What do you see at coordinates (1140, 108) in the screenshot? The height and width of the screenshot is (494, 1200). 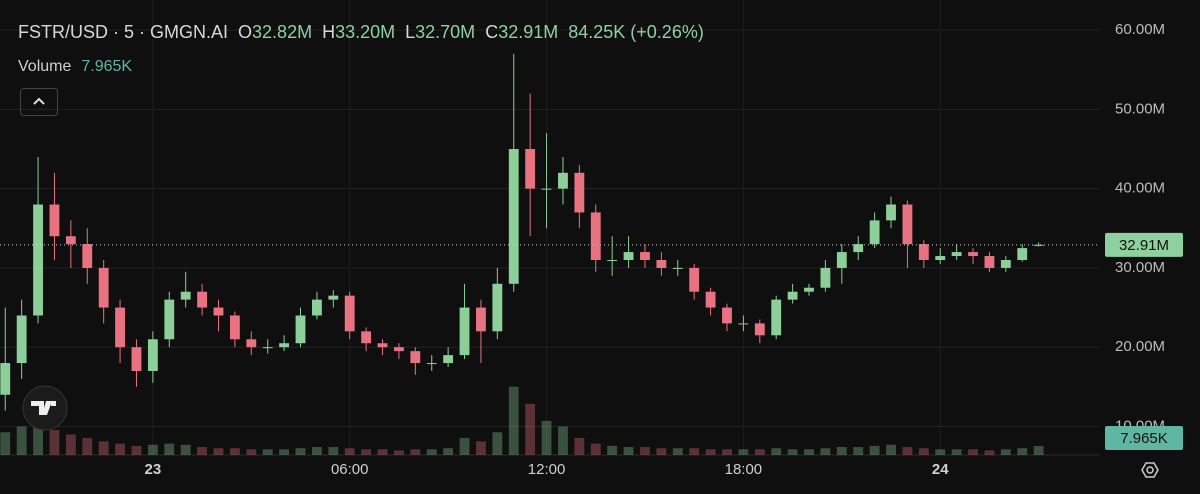 I see `y-tick-label: 50.00M` at bounding box center [1140, 108].